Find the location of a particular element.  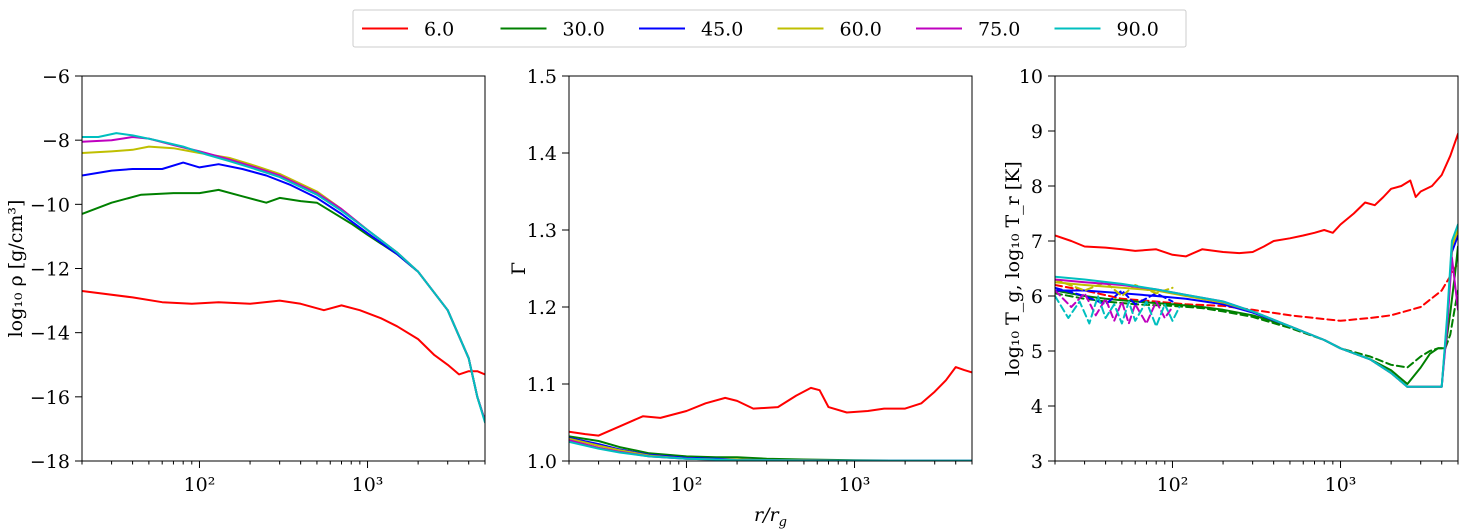

y-tick-label: 1.2 is located at coordinates (542, 308).